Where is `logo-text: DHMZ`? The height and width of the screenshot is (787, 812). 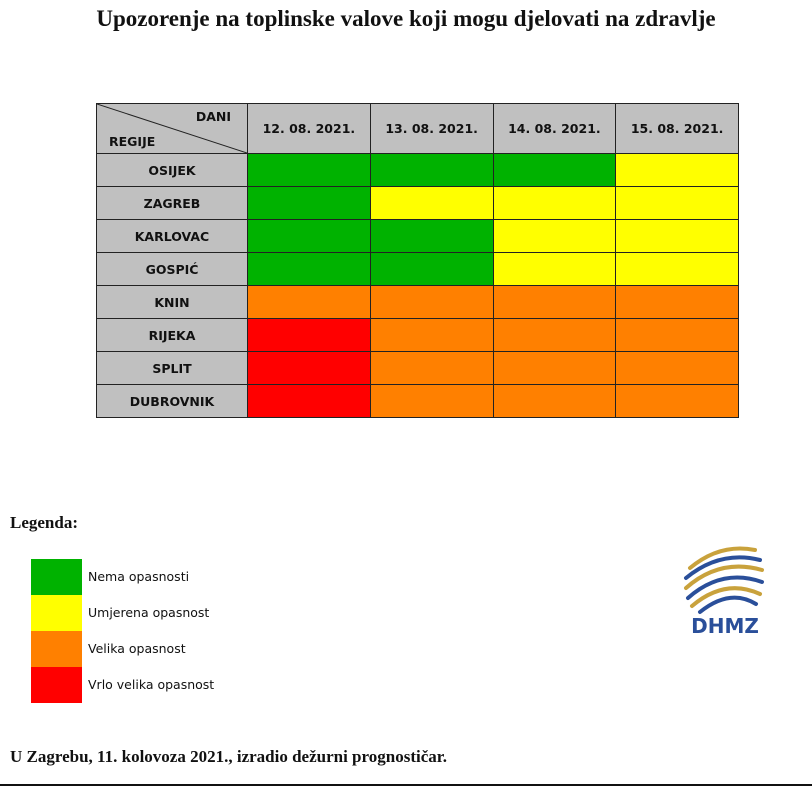
logo-text: DHMZ is located at coordinates (725, 626).